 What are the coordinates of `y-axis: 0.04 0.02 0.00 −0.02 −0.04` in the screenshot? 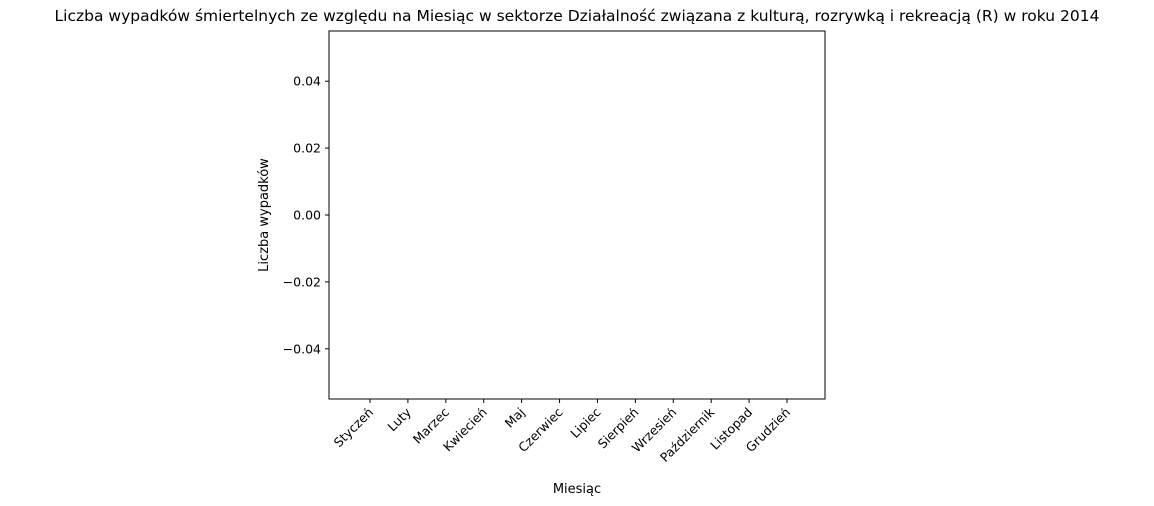 It's located at (306, 215).